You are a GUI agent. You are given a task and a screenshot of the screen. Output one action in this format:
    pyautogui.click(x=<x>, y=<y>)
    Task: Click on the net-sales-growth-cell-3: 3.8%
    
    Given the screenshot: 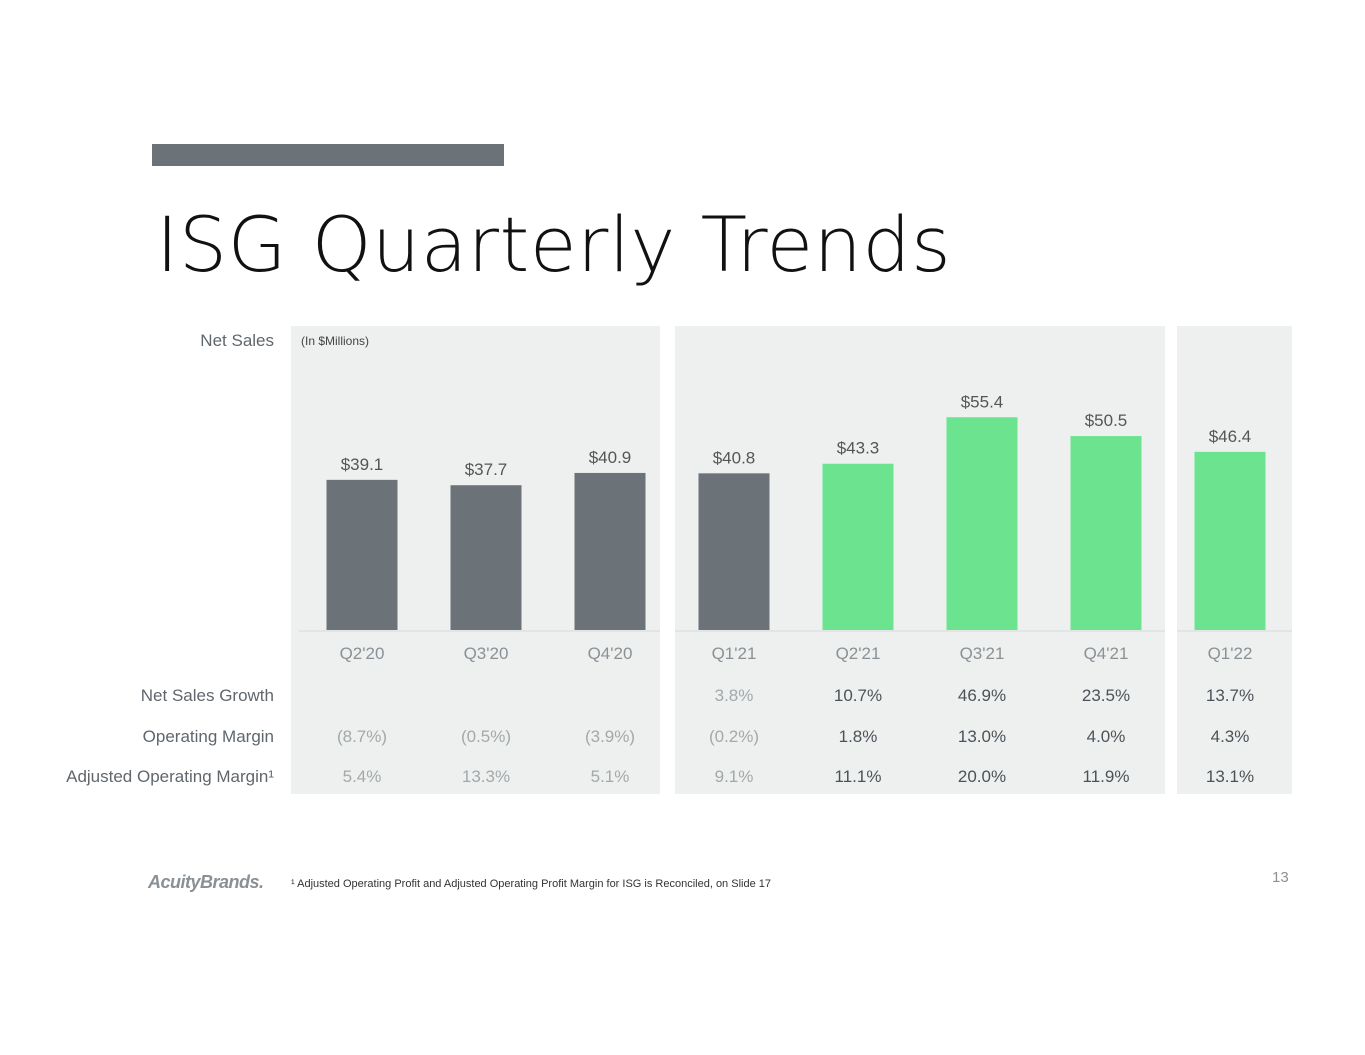 What is the action you would take?
    pyautogui.click(x=734, y=695)
    